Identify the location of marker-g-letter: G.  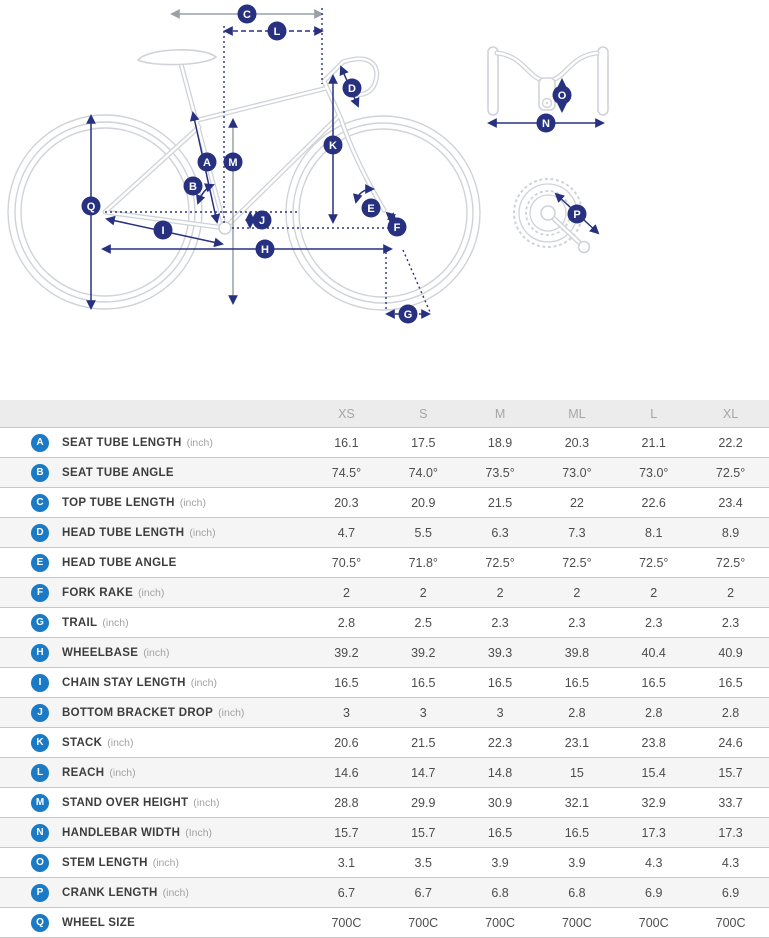
(408, 315).